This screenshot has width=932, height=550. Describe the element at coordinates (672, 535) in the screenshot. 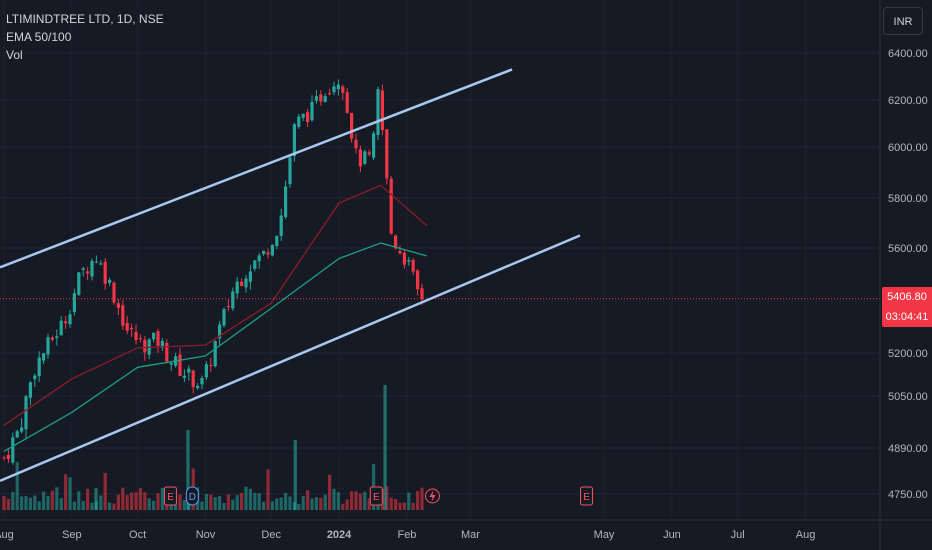

I see `time-tick-label: Jun` at that location.